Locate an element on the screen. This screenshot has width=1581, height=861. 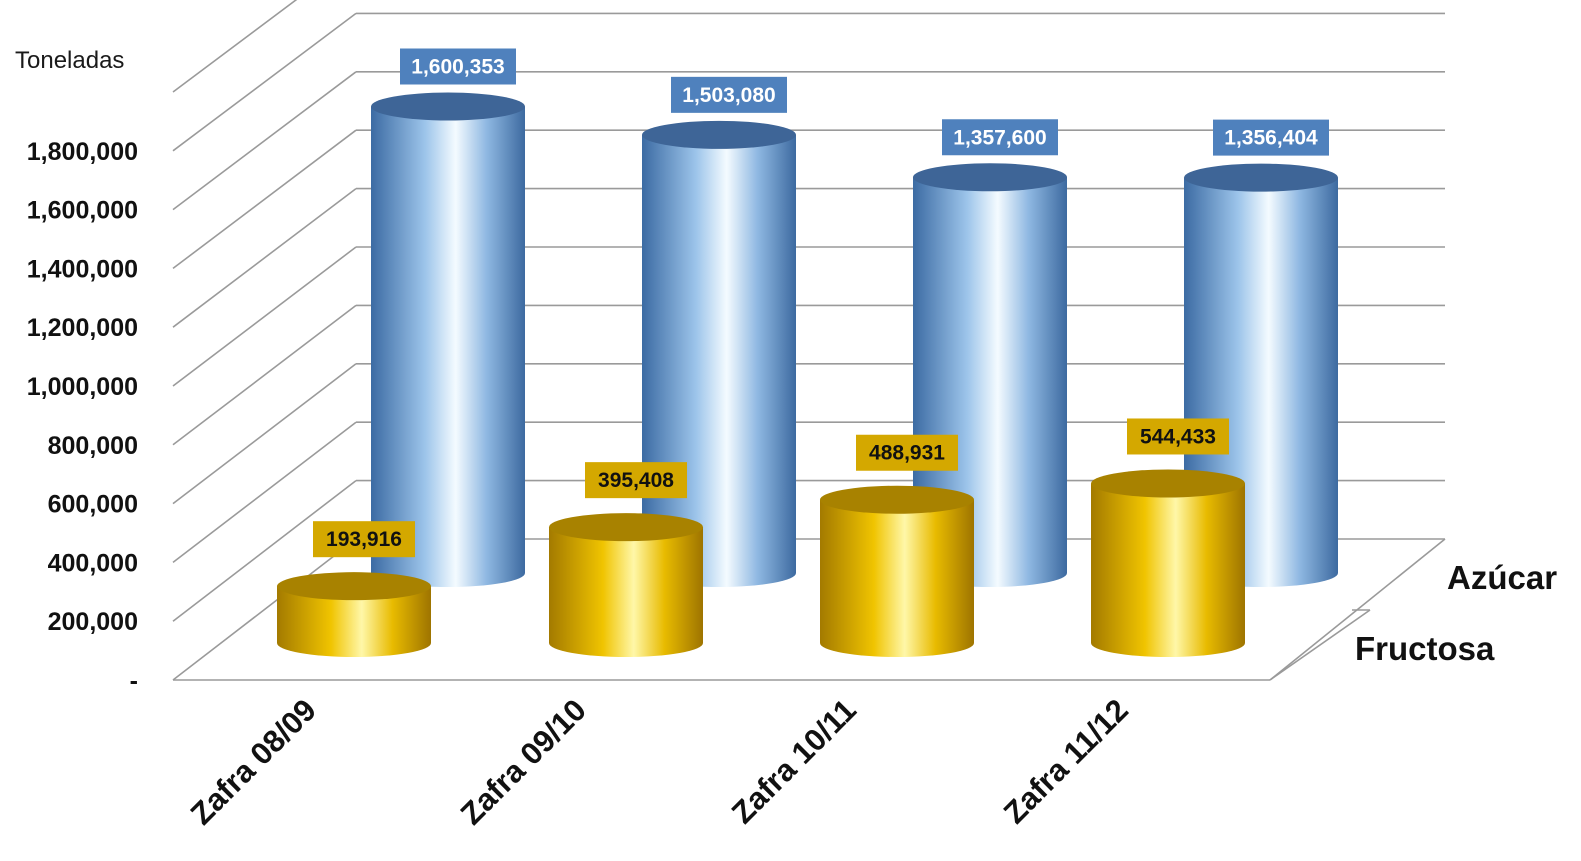
fructosa-data-label: 395,408 is located at coordinates (636, 480).